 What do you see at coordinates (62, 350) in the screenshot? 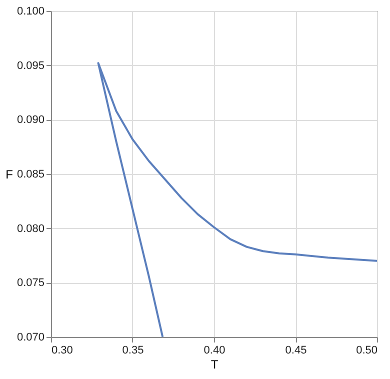
I see `x-tick-label: 0.30` at bounding box center [62, 350].